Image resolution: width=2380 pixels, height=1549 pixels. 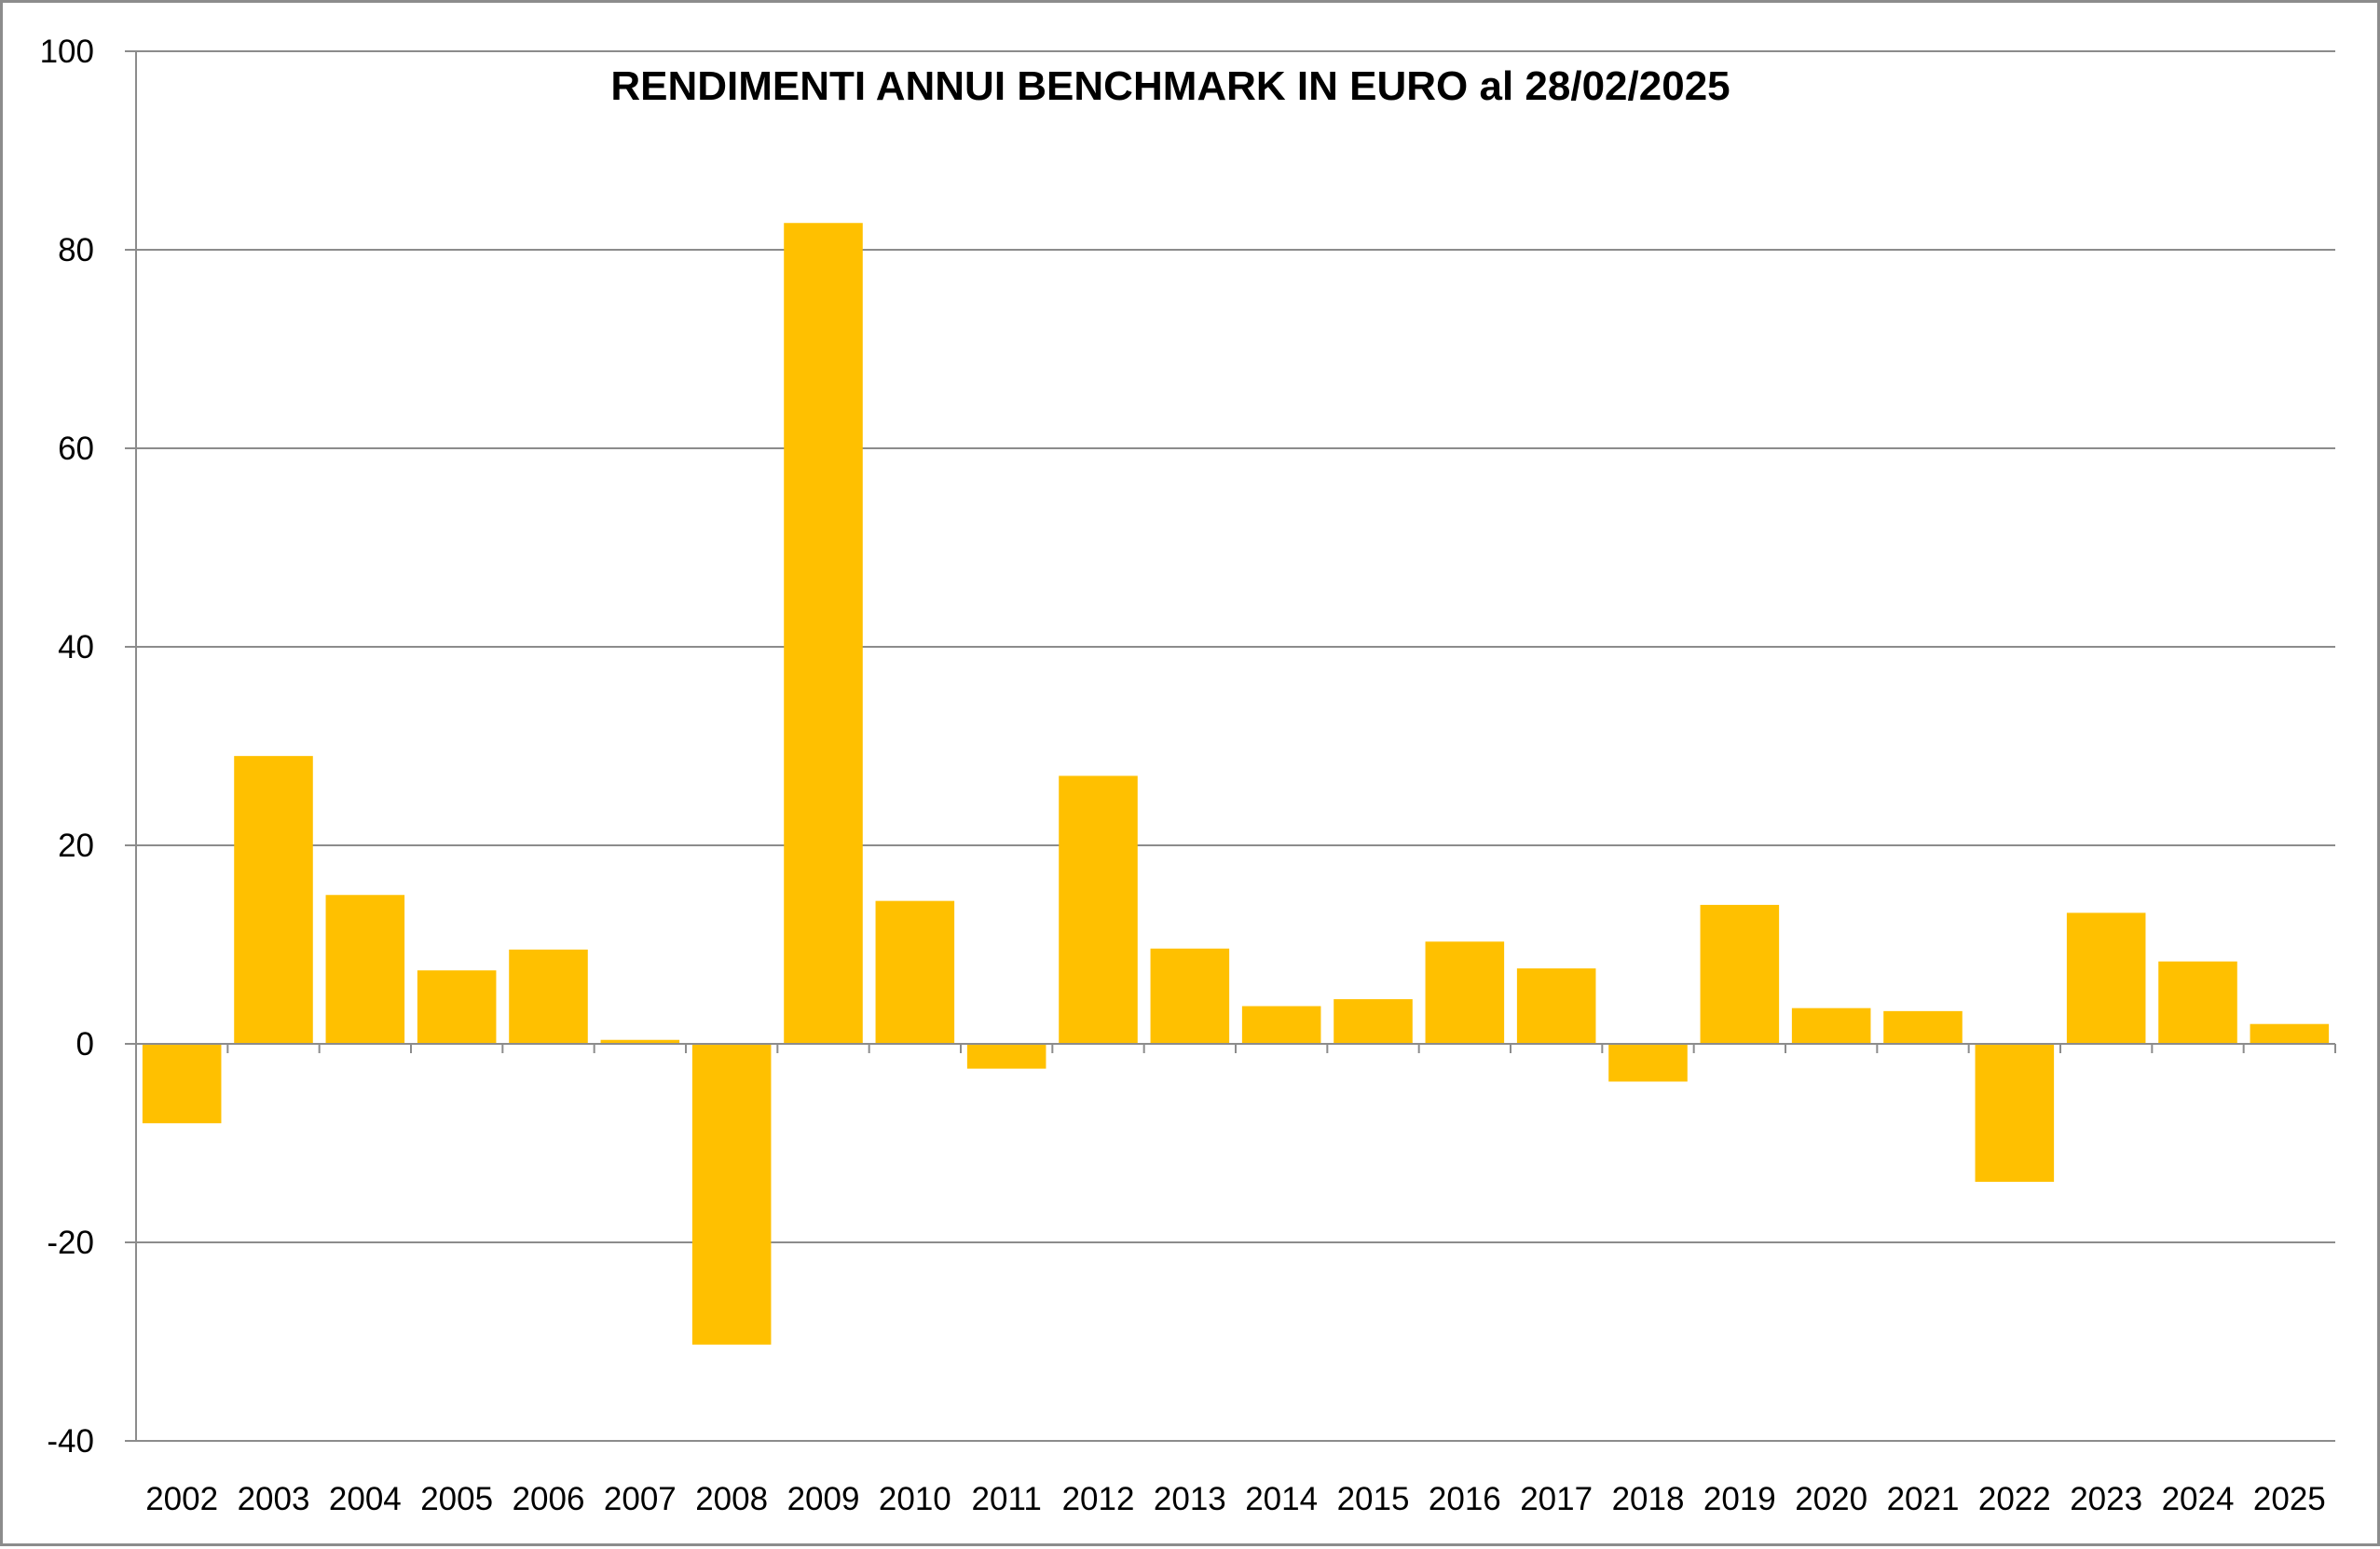 What do you see at coordinates (1648, 1499) in the screenshot?
I see `x-tick-label: 2018` at bounding box center [1648, 1499].